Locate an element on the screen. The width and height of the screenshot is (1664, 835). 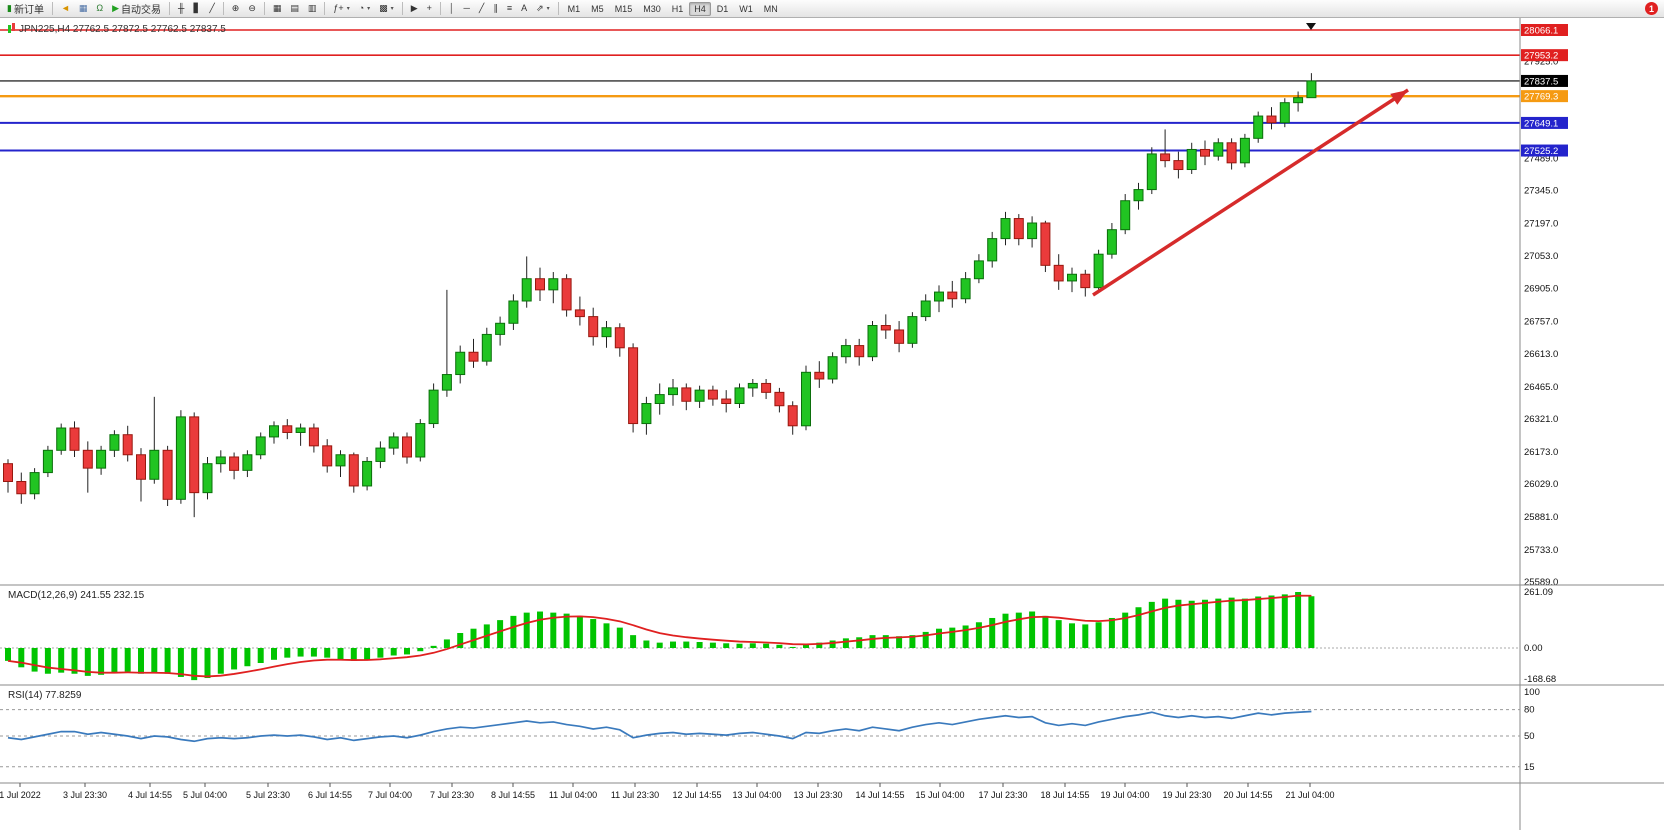
rsi-axis-label: 100 is located at coordinates (1532, 692).